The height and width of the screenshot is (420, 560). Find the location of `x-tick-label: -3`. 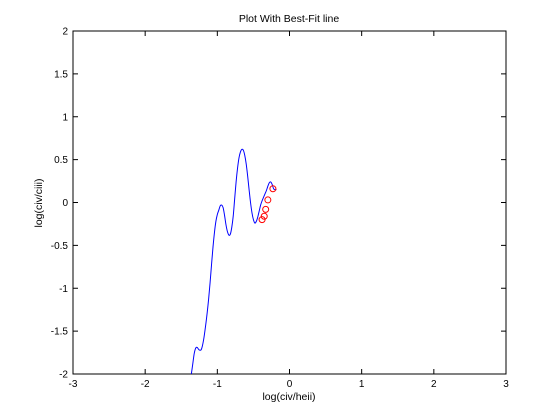

x-tick-label: -3 is located at coordinates (73, 384).